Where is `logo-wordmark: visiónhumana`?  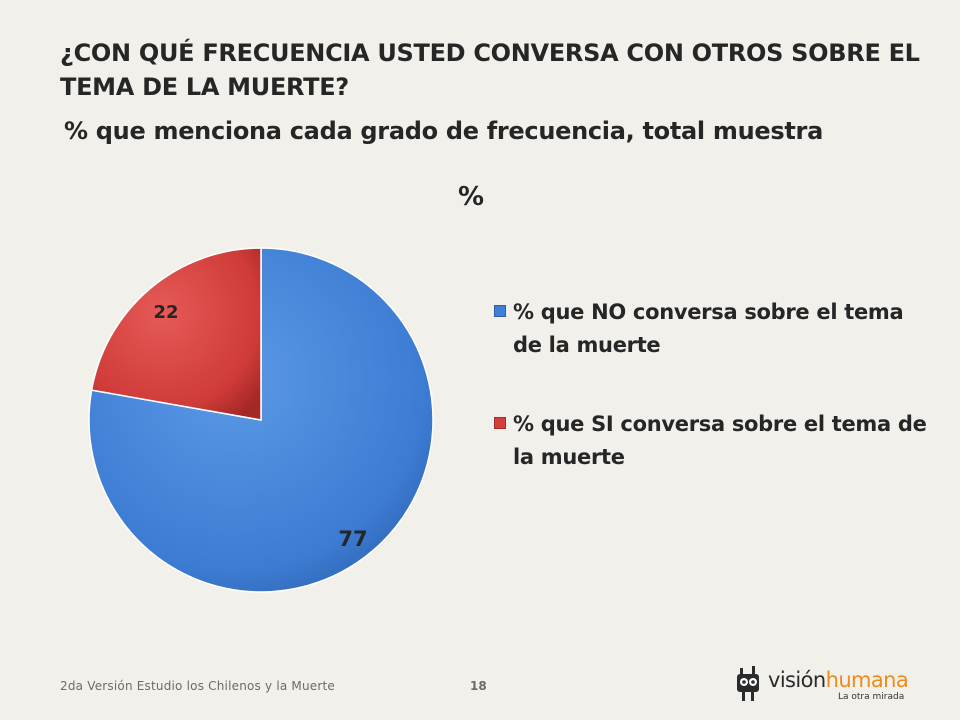 logo-wordmark: visiónhumana is located at coordinates (838, 680).